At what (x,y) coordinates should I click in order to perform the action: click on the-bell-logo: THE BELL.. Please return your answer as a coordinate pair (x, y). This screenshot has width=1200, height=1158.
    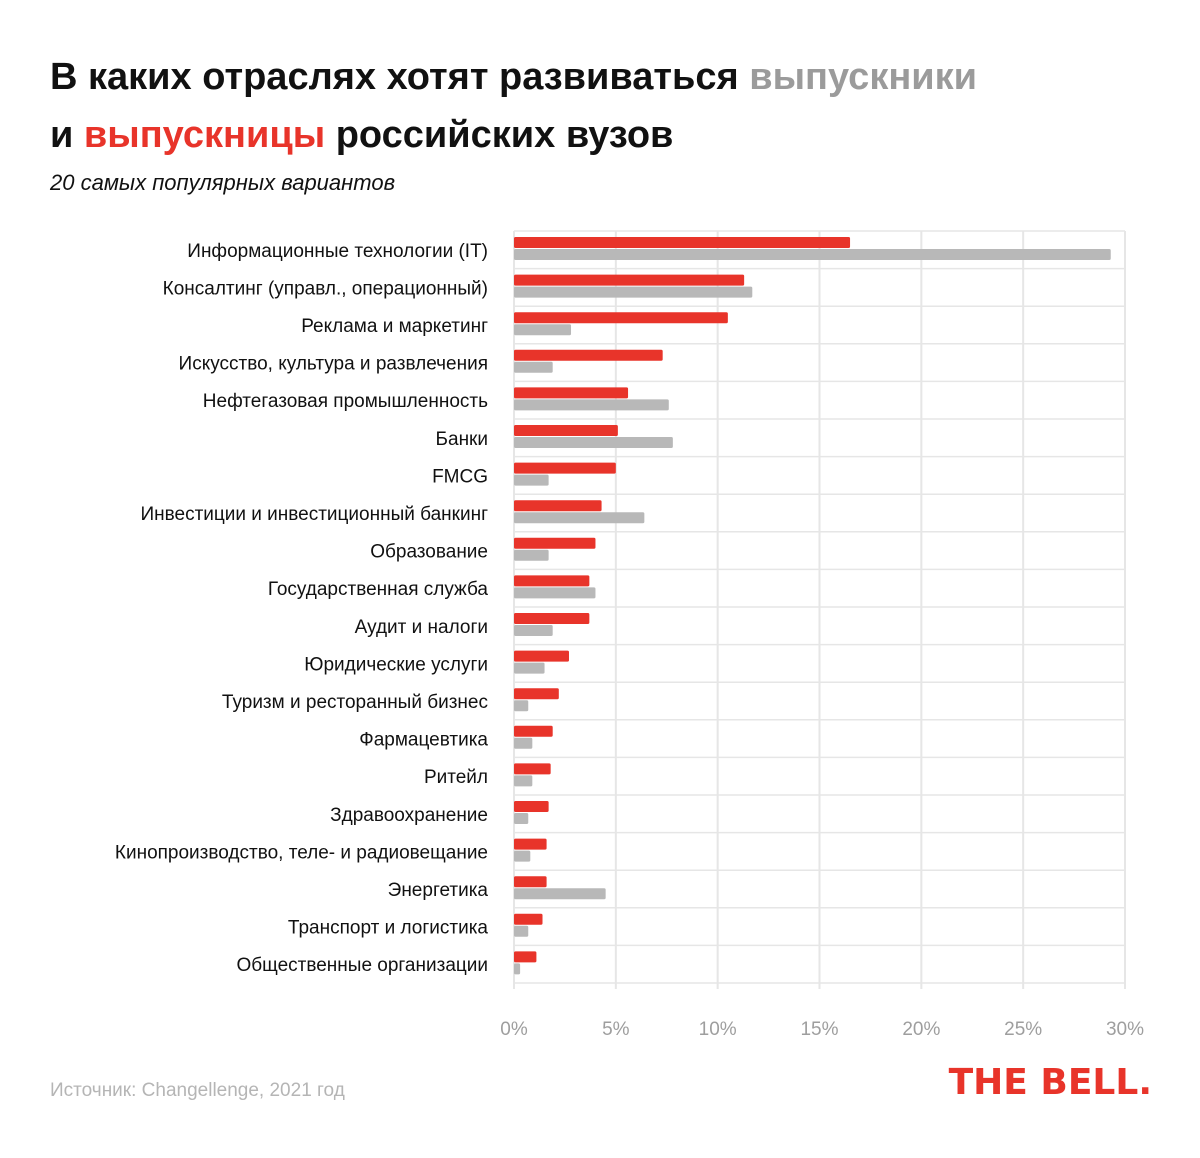
    Looking at the image, I should click on (1050, 1082).